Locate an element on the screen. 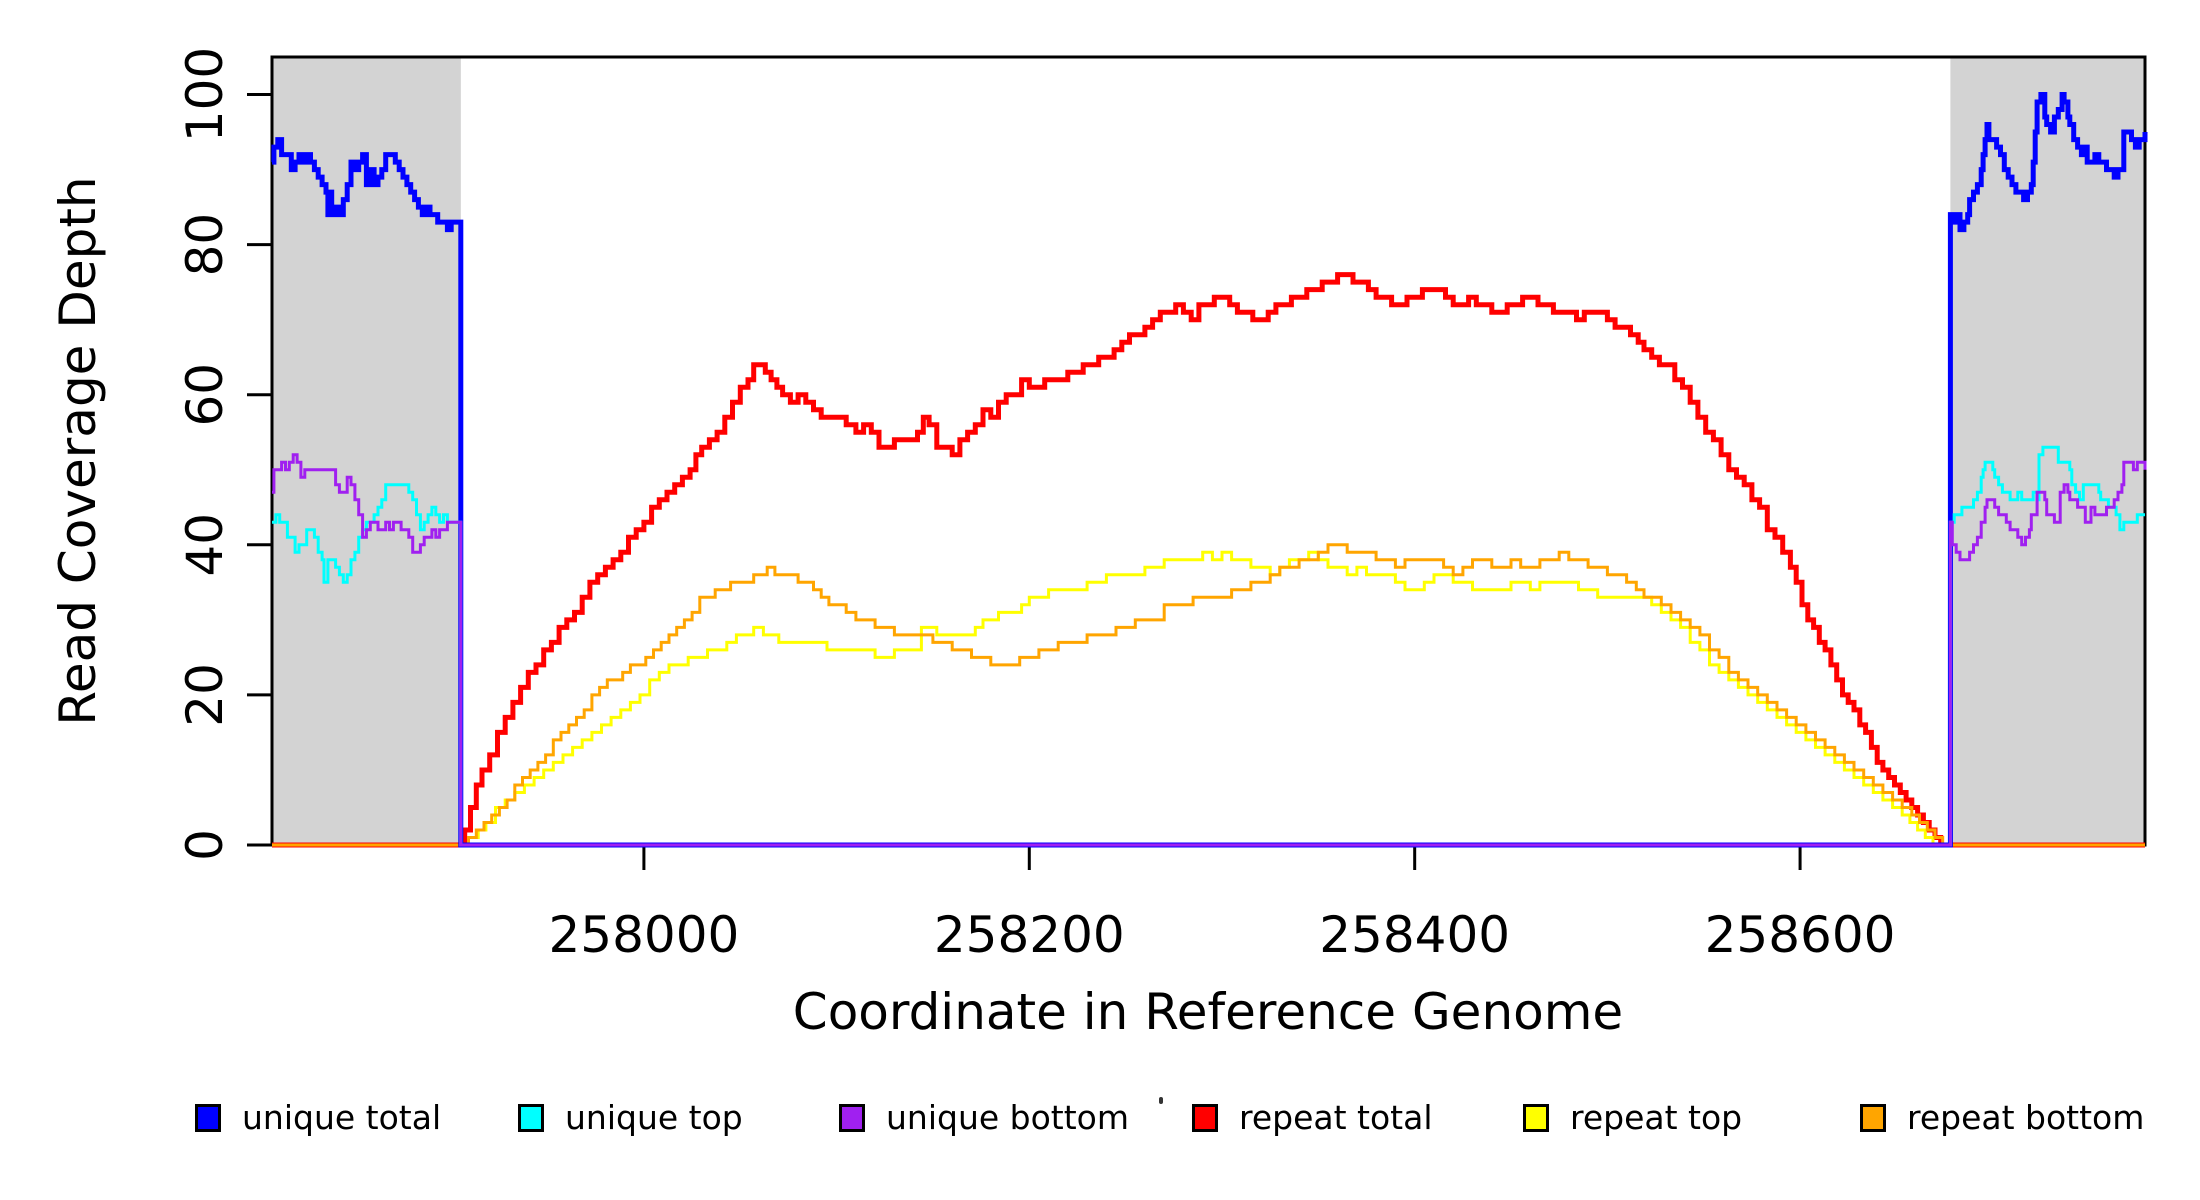  x-tick-label-258600: 258600 is located at coordinates (1800, 935).